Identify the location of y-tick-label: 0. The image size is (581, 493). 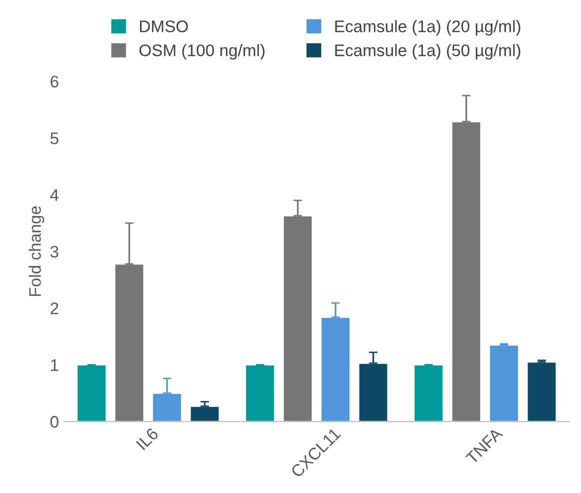
(54, 422).